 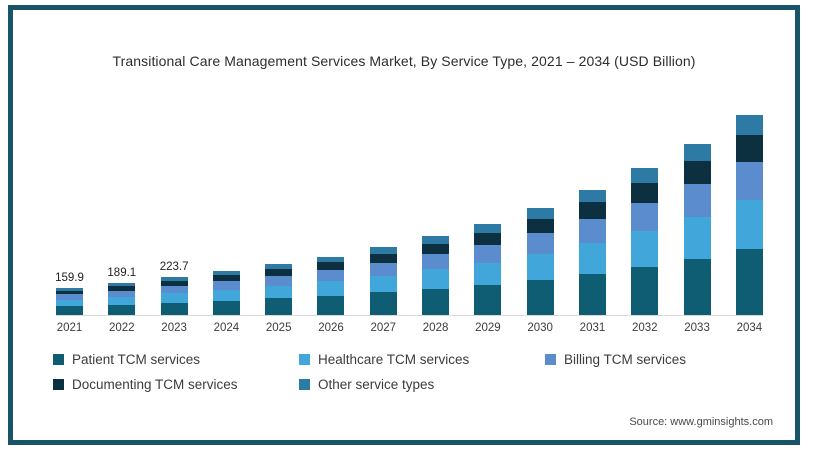 What do you see at coordinates (488, 210) in the screenshot?
I see `bar-group-2029` at bounding box center [488, 210].